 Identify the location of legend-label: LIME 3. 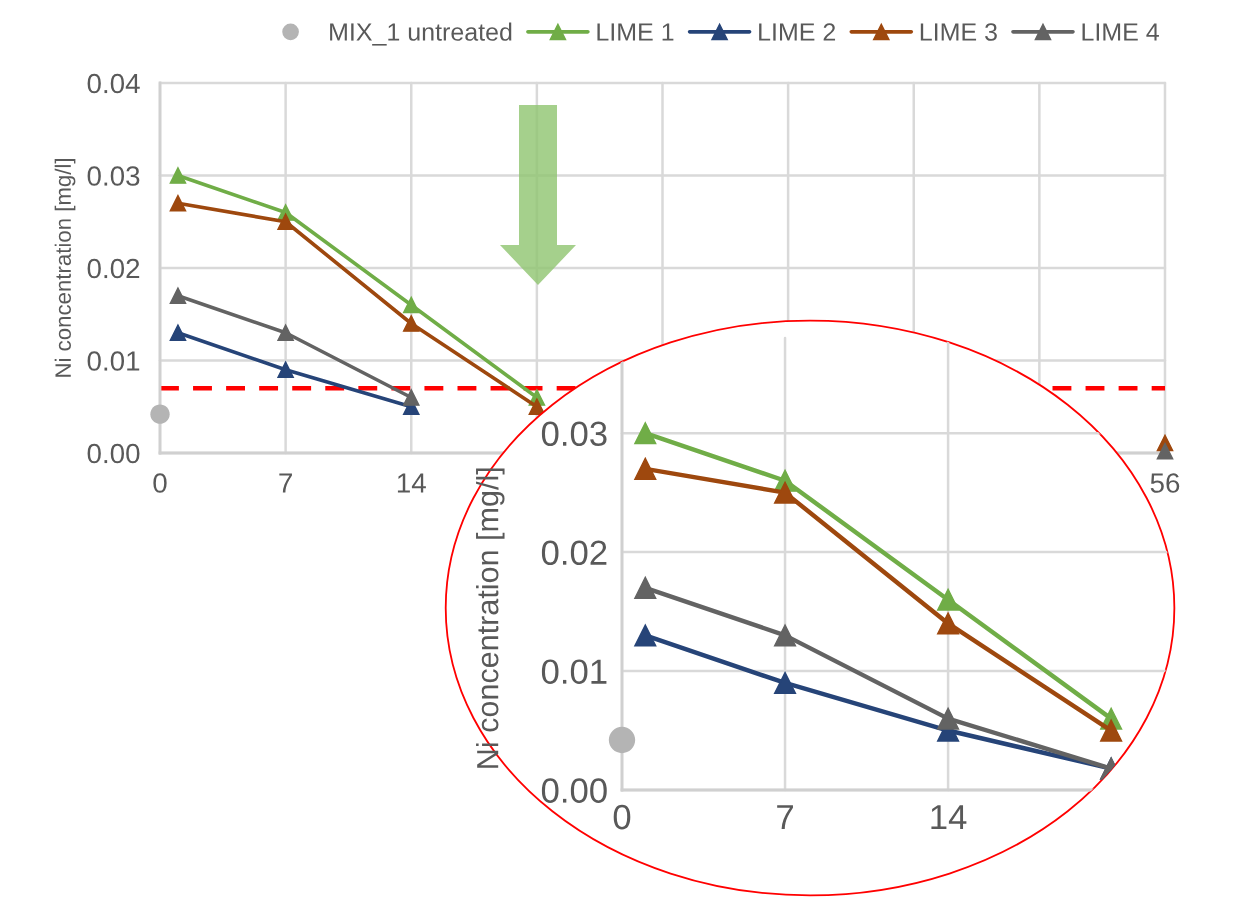
(958, 32).